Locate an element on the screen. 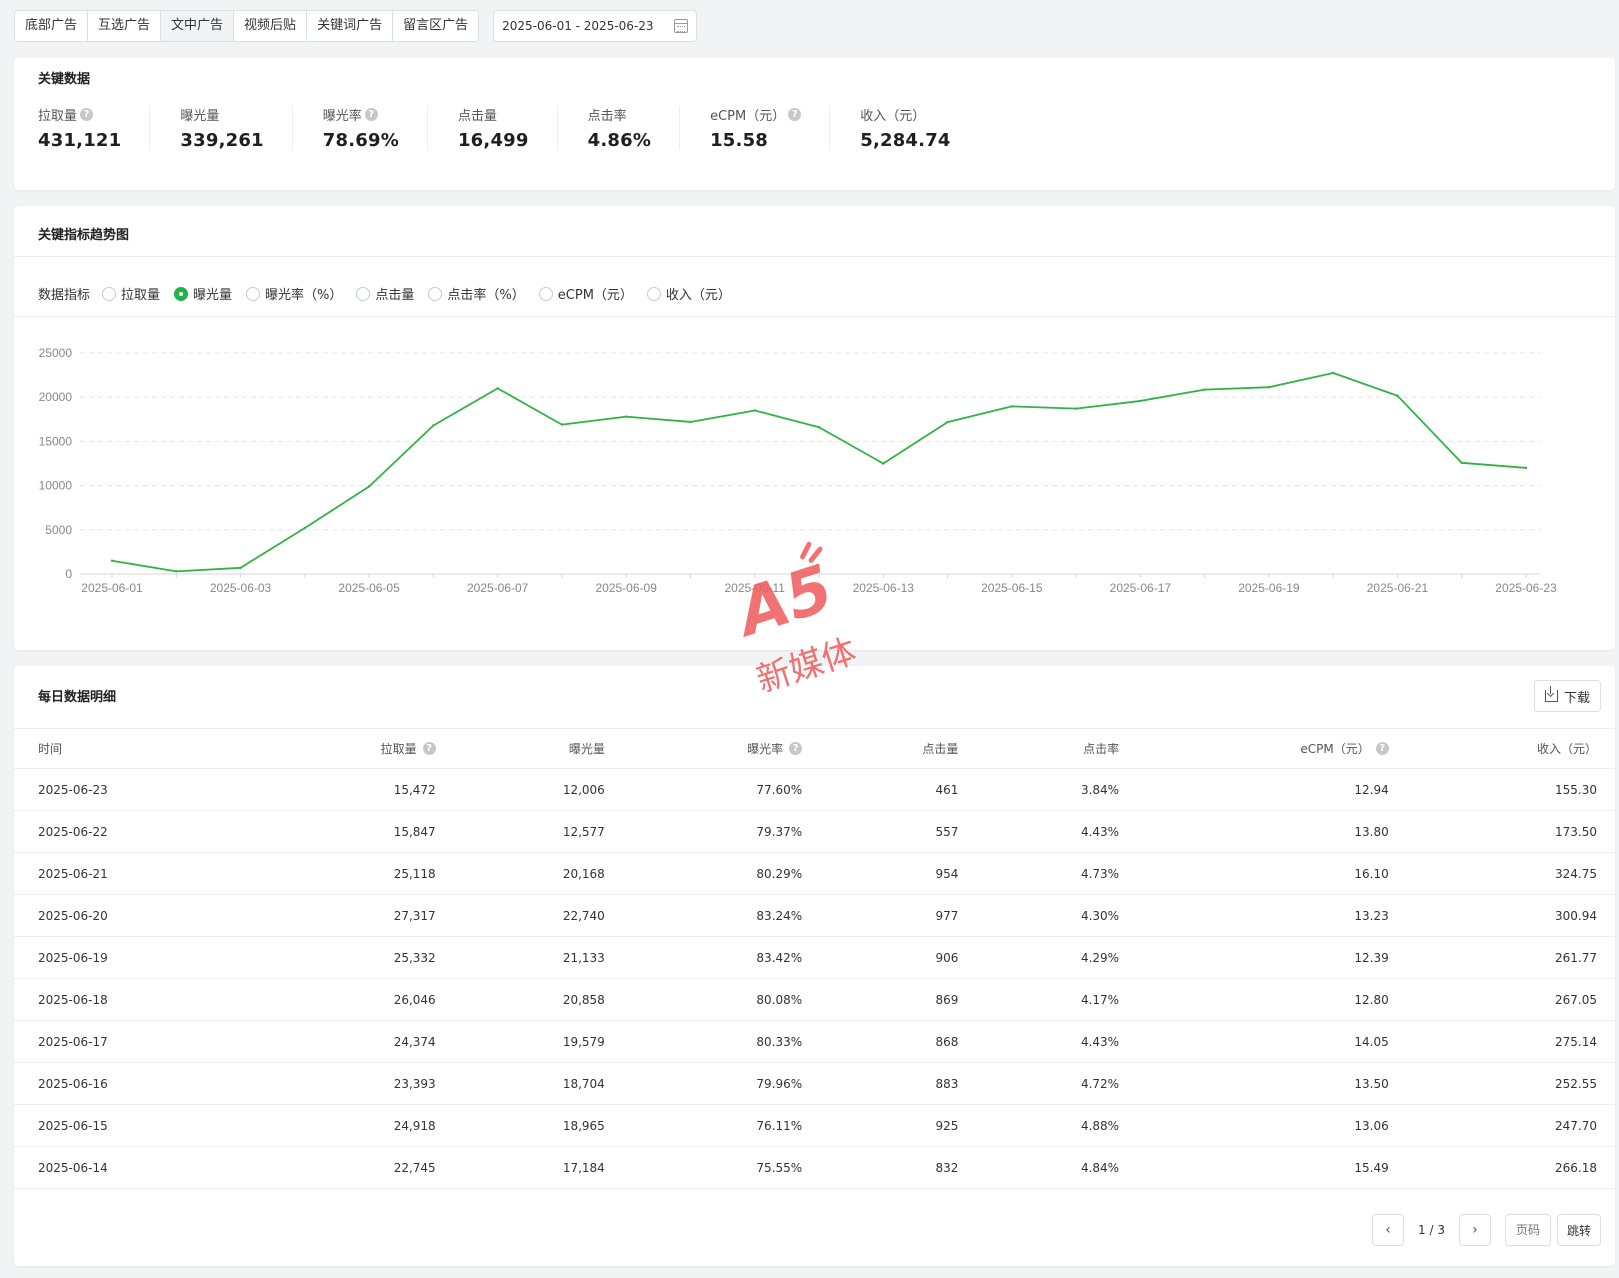 The width and height of the screenshot is (1619, 1278). next-page-button: › is located at coordinates (1474, 1230).